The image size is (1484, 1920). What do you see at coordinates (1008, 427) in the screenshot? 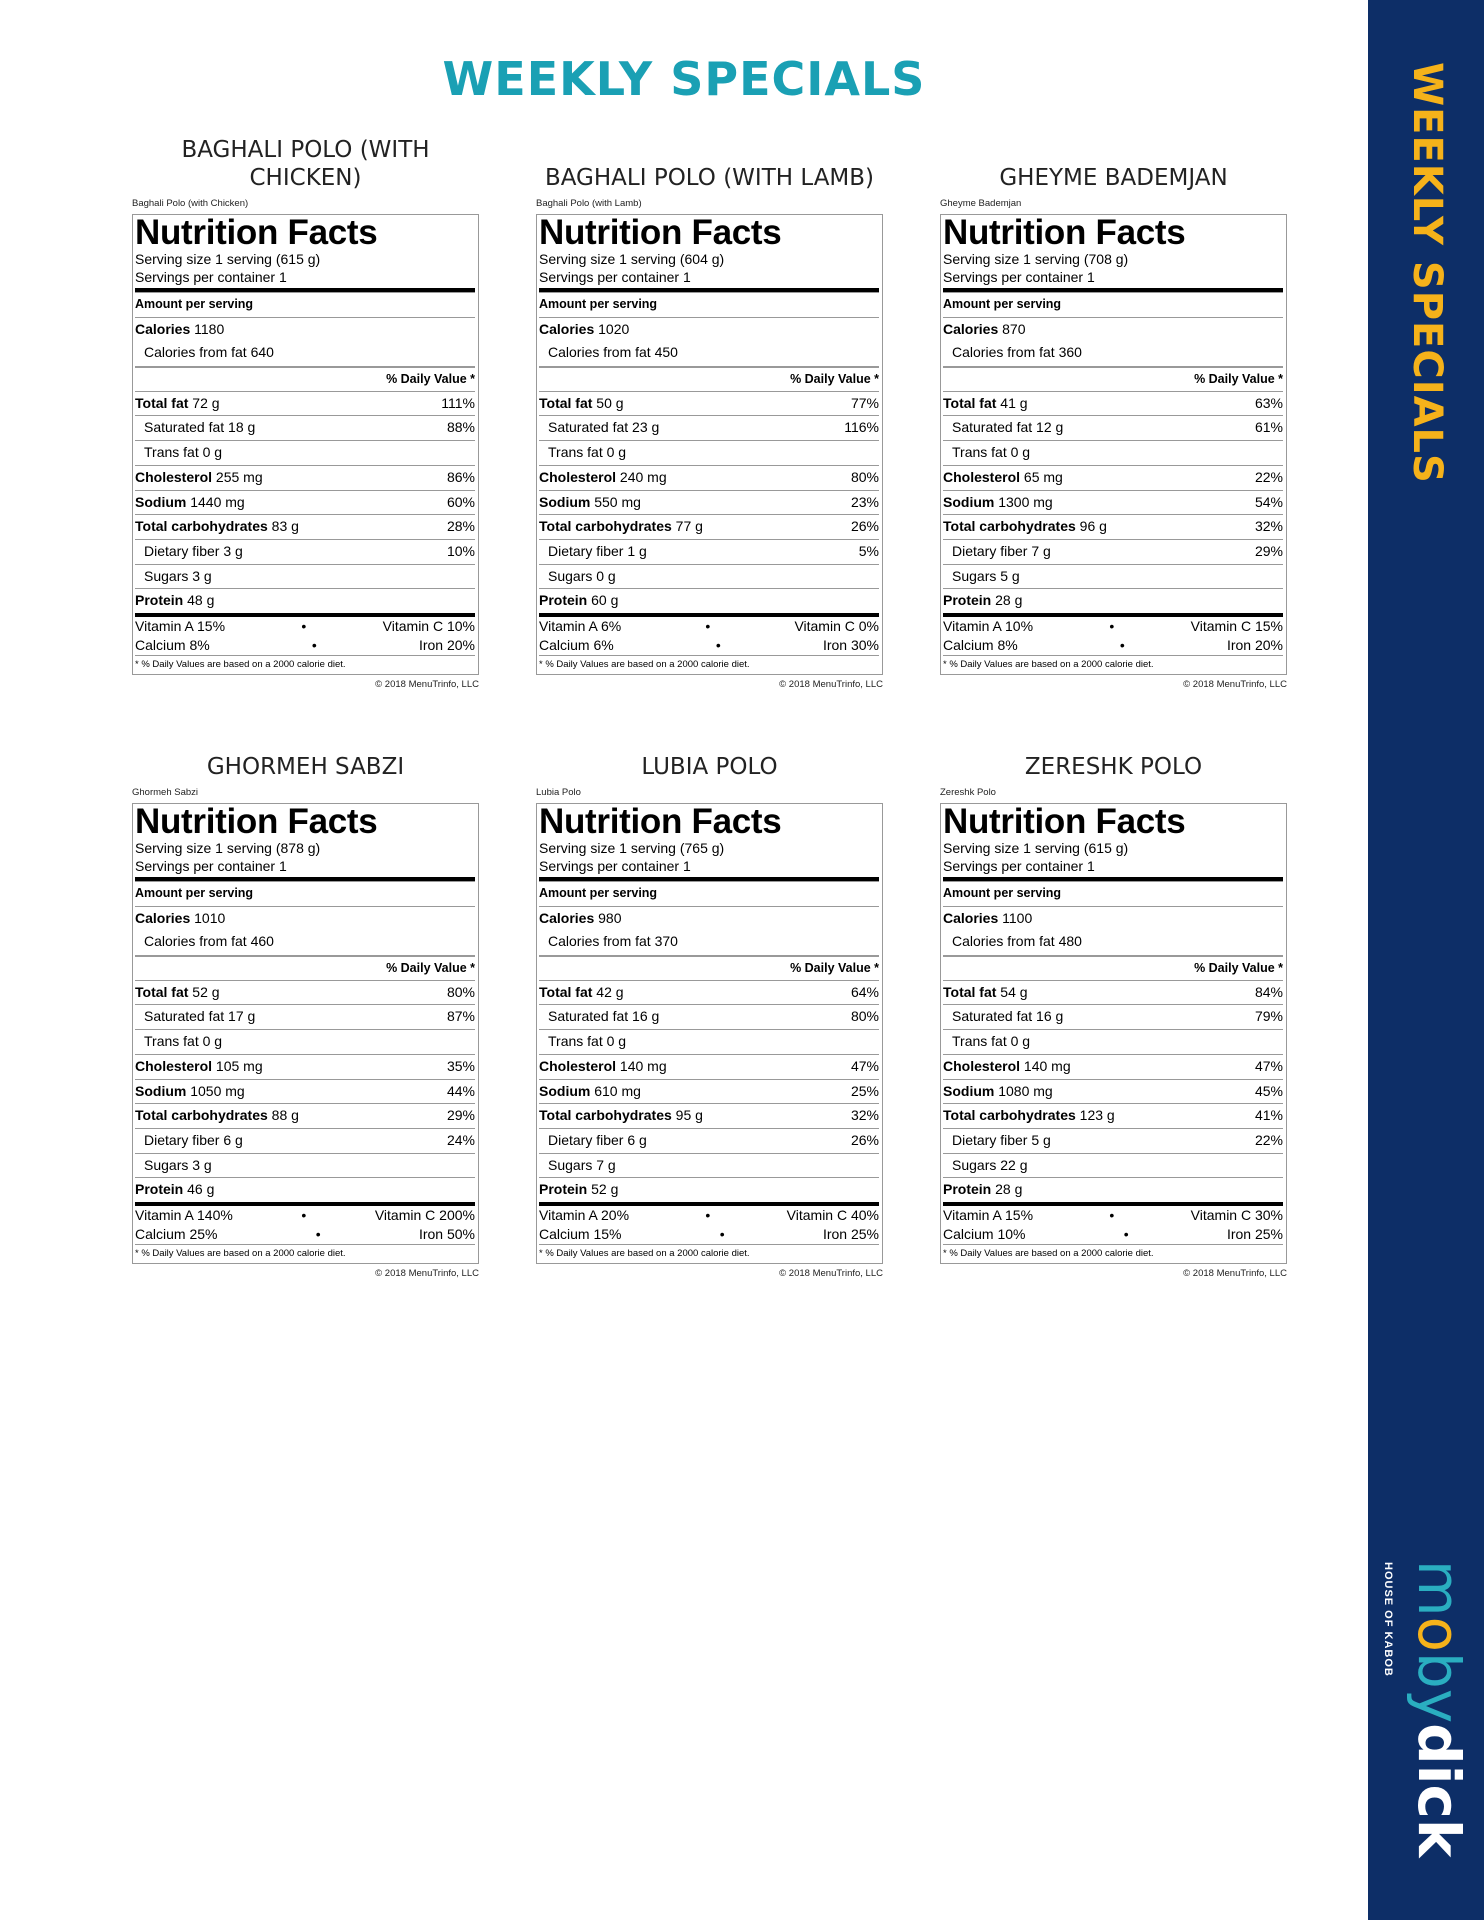
I see `saturated-fat-value: Saturated fat 12 g` at bounding box center [1008, 427].